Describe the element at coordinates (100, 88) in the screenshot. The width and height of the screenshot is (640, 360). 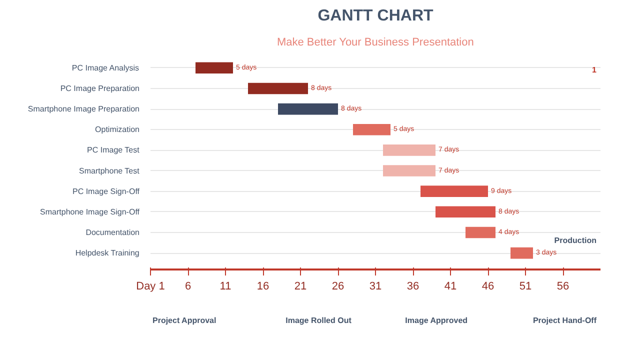
I see `y-tick-label: PC Image Preparation` at that location.